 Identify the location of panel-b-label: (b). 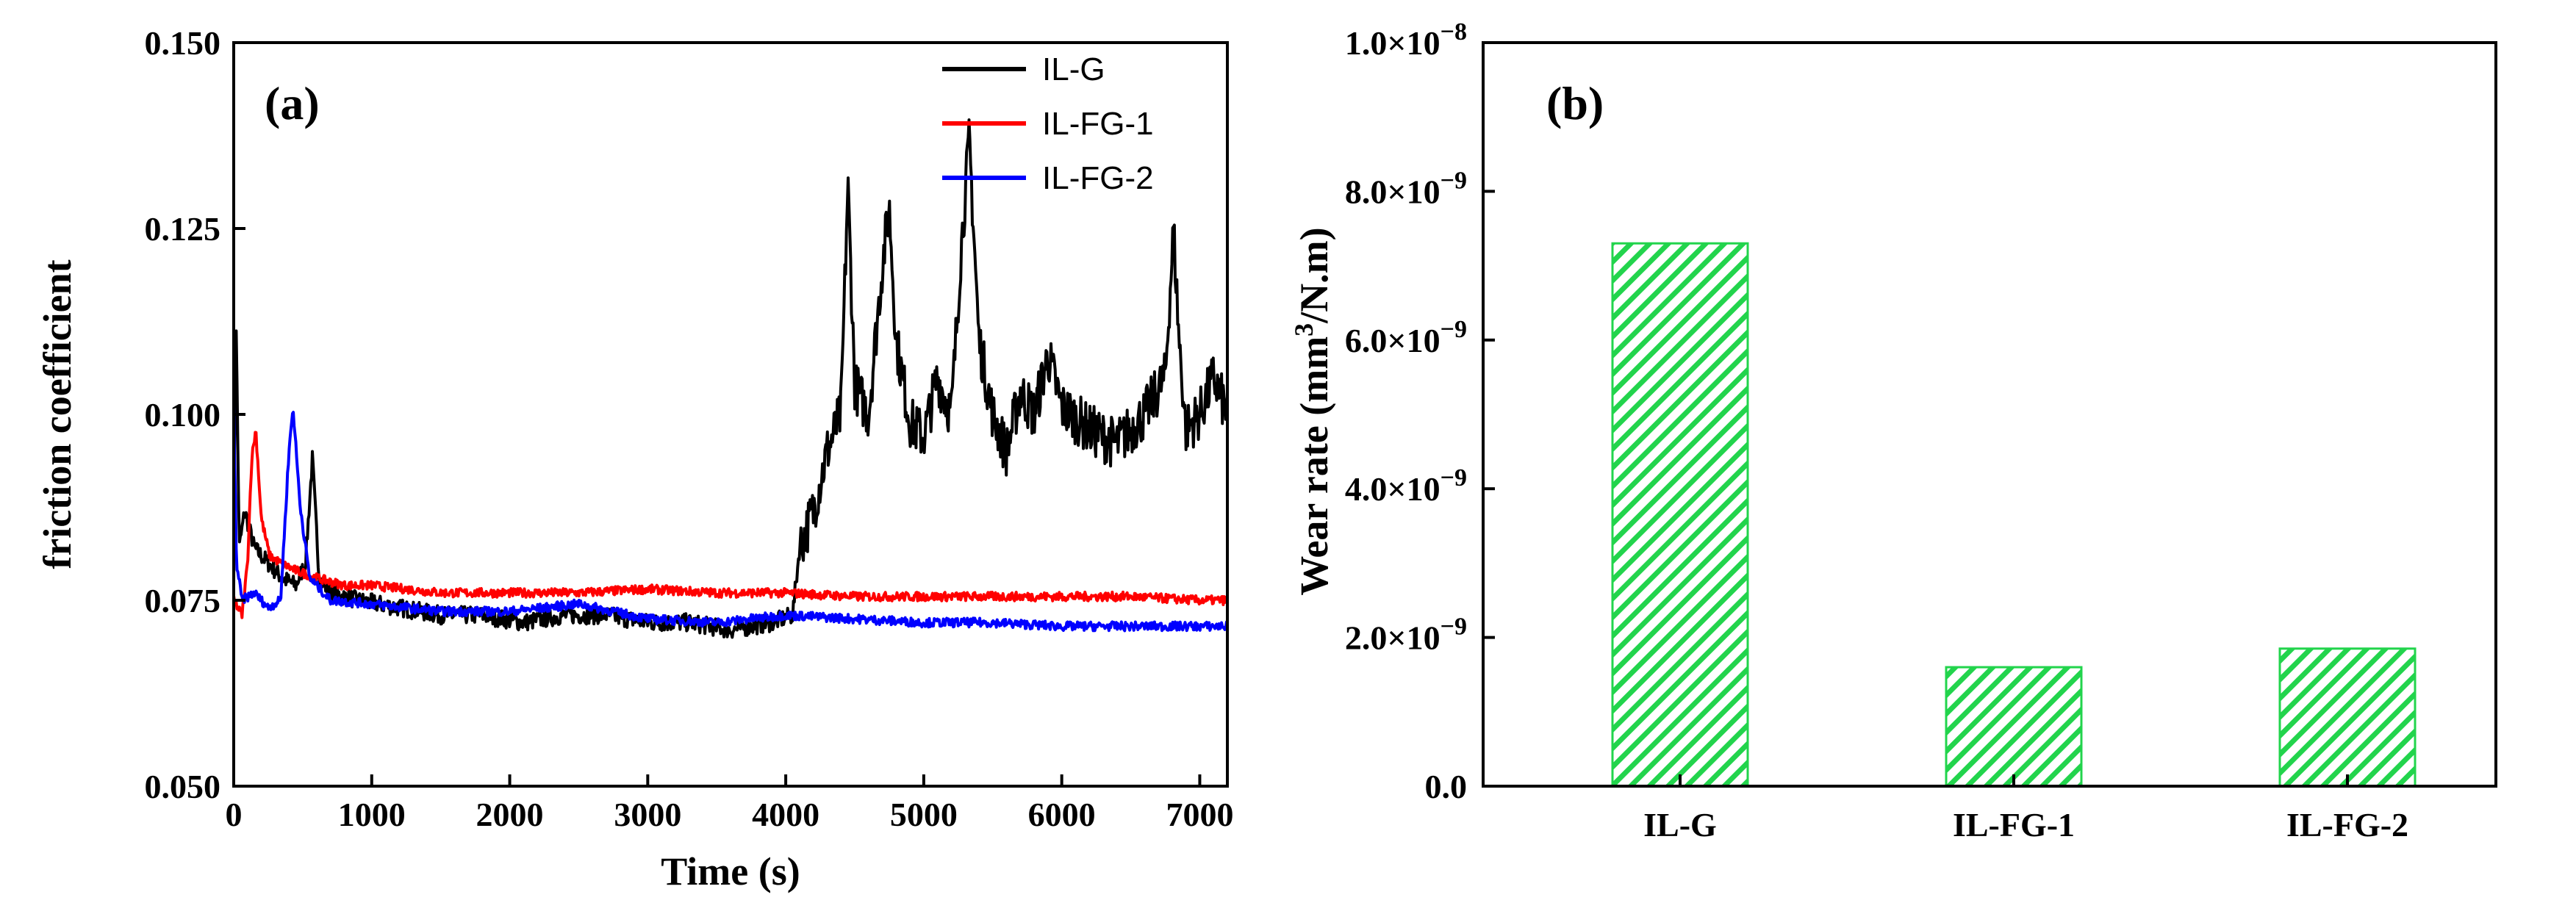
(1575, 103).